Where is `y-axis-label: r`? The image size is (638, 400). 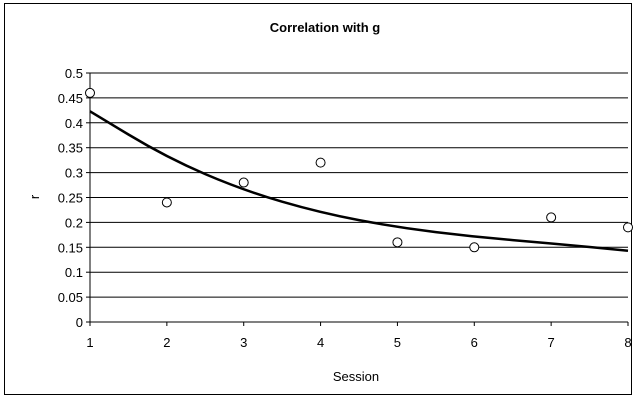 y-axis-label: r is located at coordinates (34, 196).